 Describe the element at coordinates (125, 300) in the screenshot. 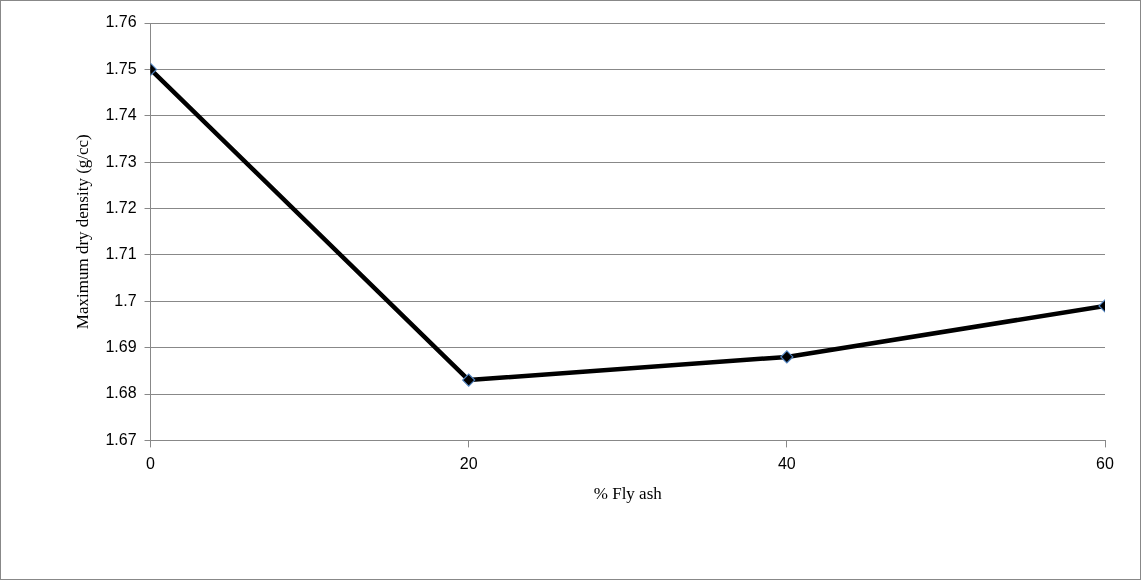

I see `y-tick-label: 1.7` at that location.